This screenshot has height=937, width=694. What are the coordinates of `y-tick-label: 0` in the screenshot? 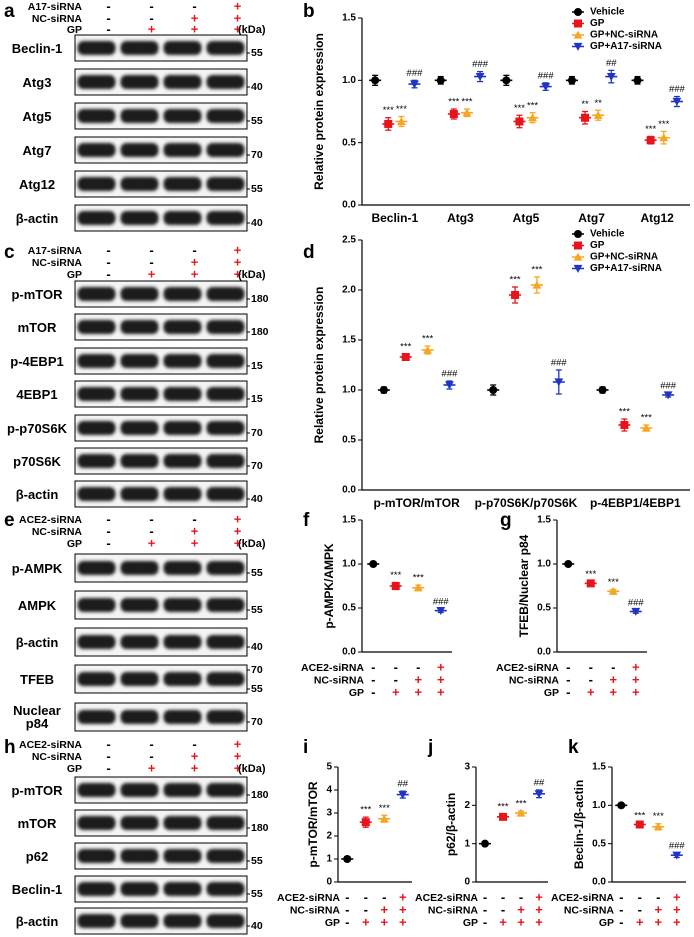 It's located at (467, 882).